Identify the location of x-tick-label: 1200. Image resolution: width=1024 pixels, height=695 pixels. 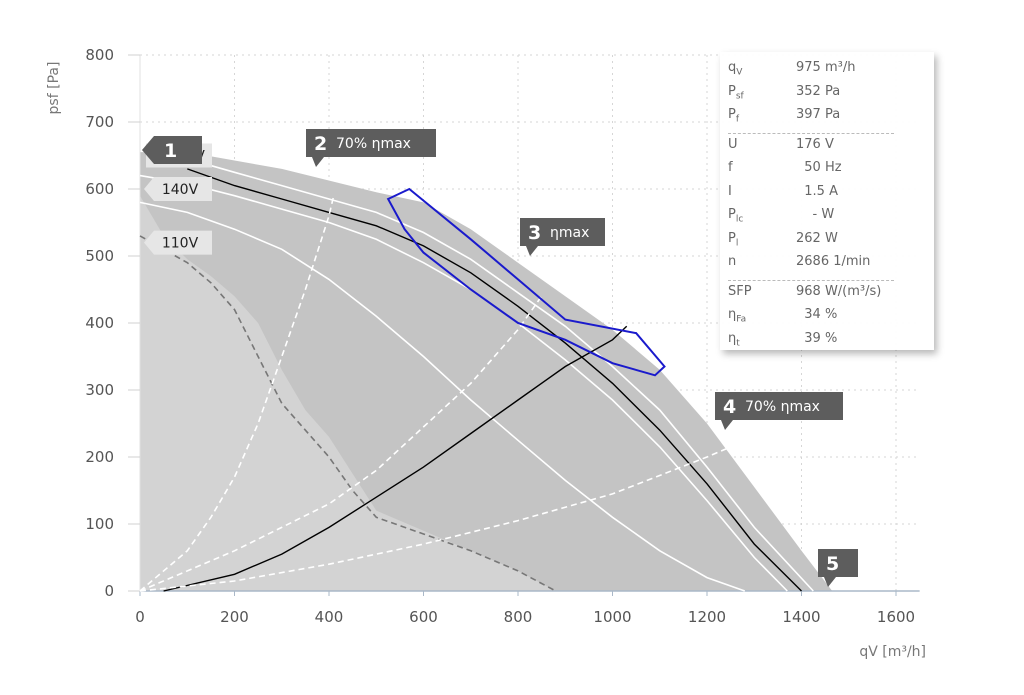
(707, 617).